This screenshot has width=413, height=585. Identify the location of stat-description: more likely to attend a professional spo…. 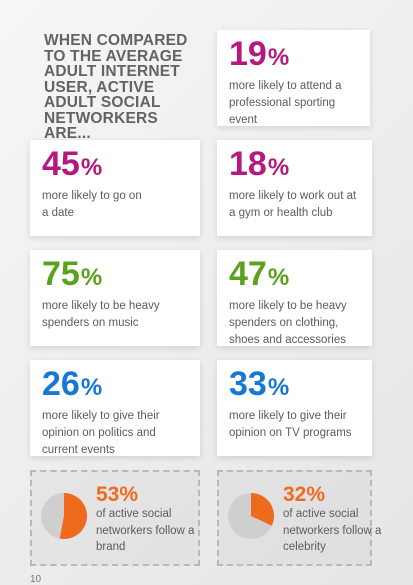
(285, 103).